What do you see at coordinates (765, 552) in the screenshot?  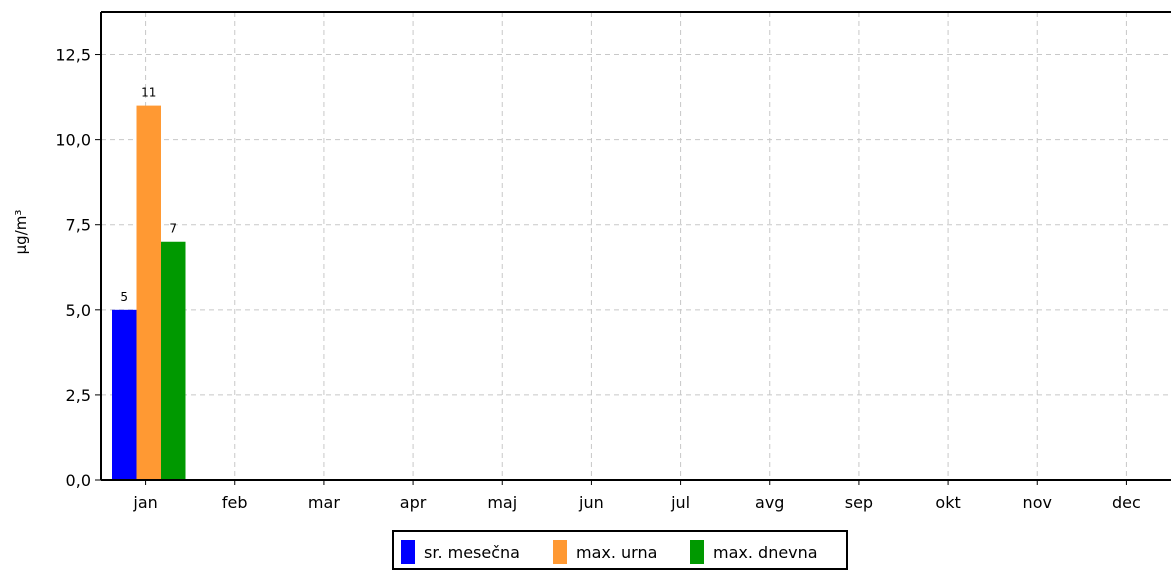 I see `legend-label: max. dnevna` at bounding box center [765, 552].